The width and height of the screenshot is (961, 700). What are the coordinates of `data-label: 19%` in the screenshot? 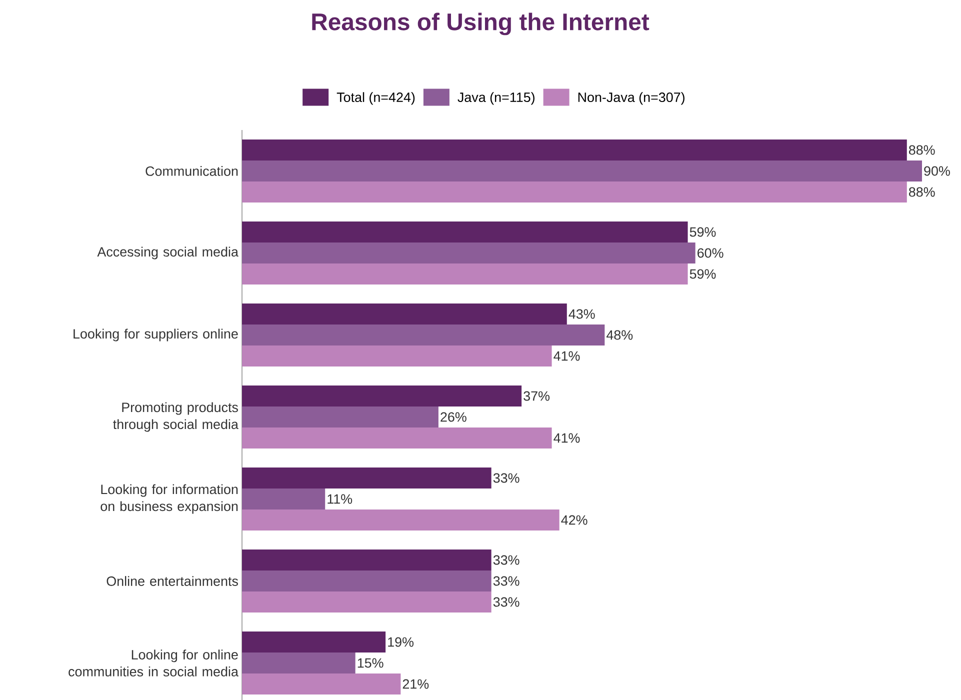 It's located at (401, 642).